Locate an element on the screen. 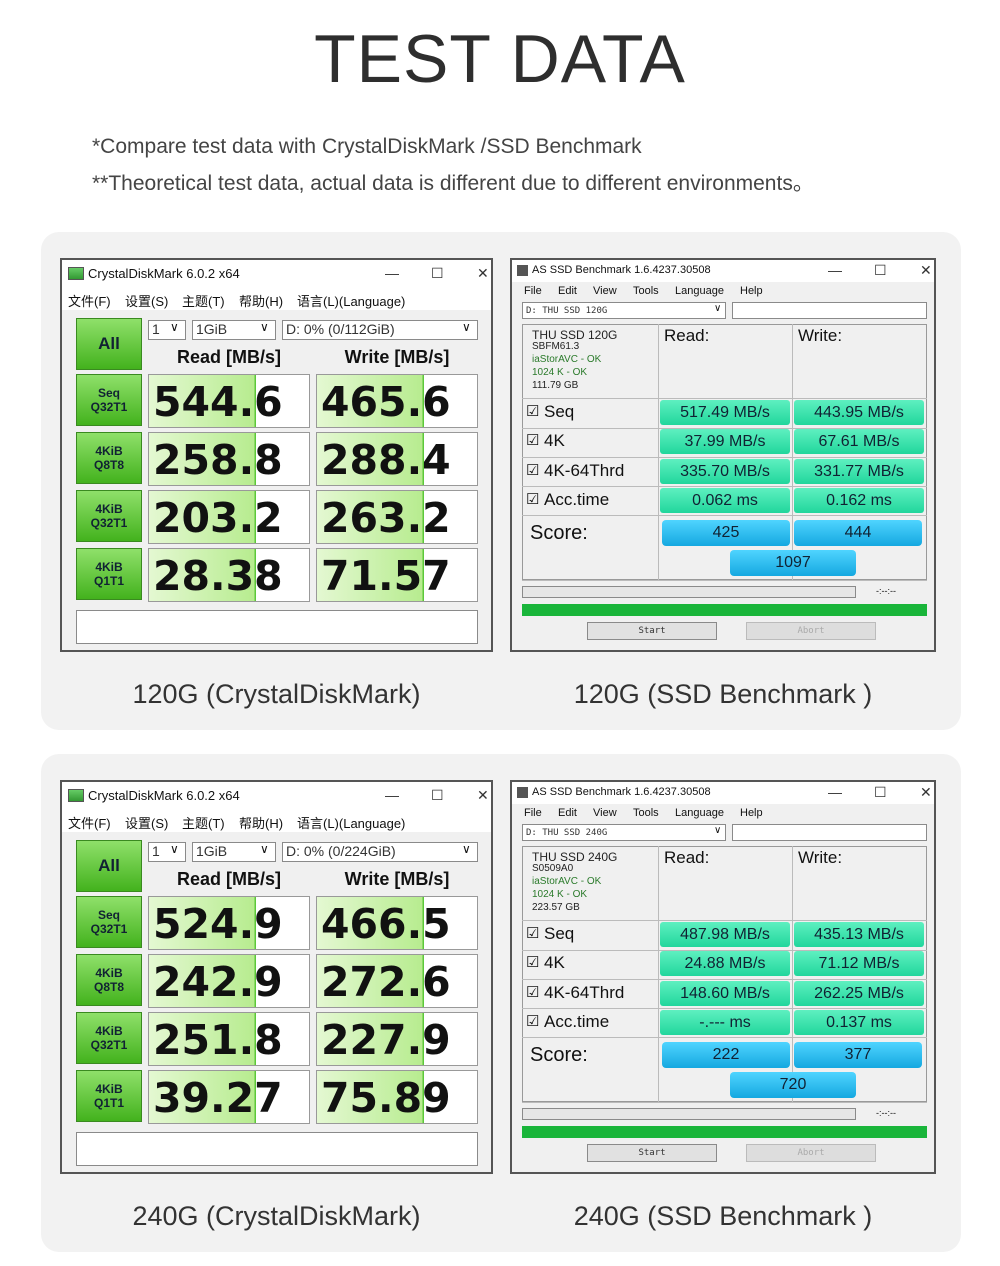 The height and width of the screenshot is (1266, 1000). window-title: CrystalDiskMark 6.0.2 x64 is located at coordinates (164, 273).